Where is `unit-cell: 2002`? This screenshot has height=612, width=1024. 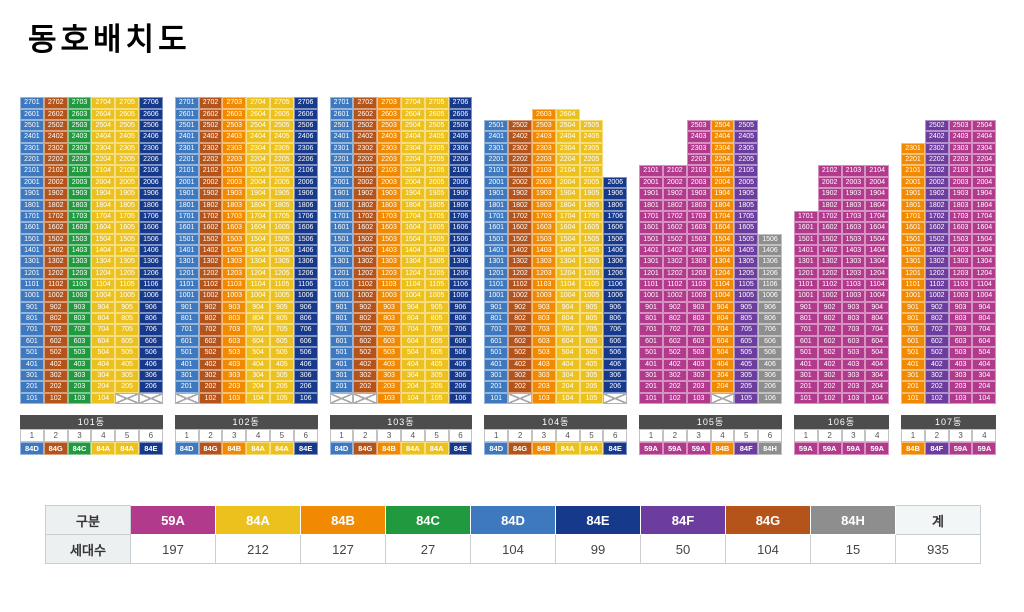 unit-cell: 2002 is located at coordinates (674, 182).